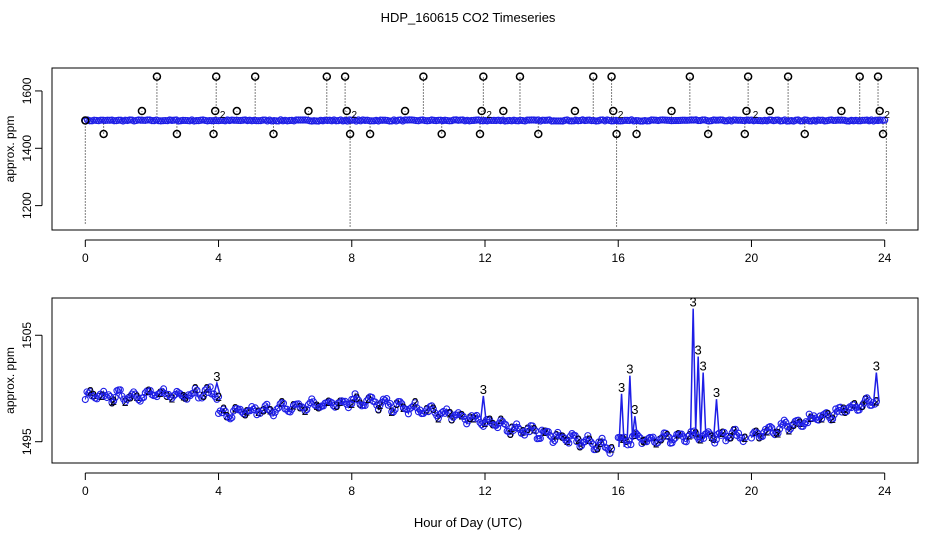  What do you see at coordinates (27, 205) in the screenshot?
I see `y-tick-label: 1200` at bounding box center [27, 205].